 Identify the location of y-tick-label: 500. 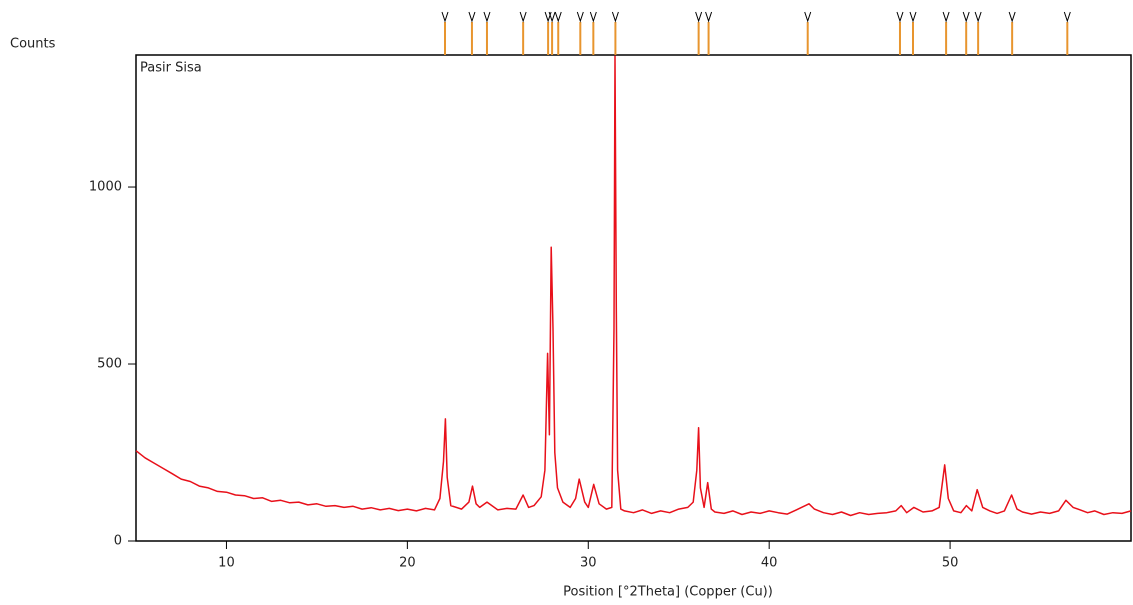
(109, 364).